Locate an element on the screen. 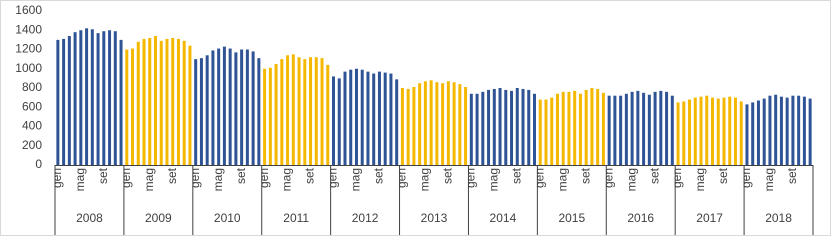 The height and width of the screenshot is (240, 831). y-tick-label: 0 is located at coordinates (38, 164).